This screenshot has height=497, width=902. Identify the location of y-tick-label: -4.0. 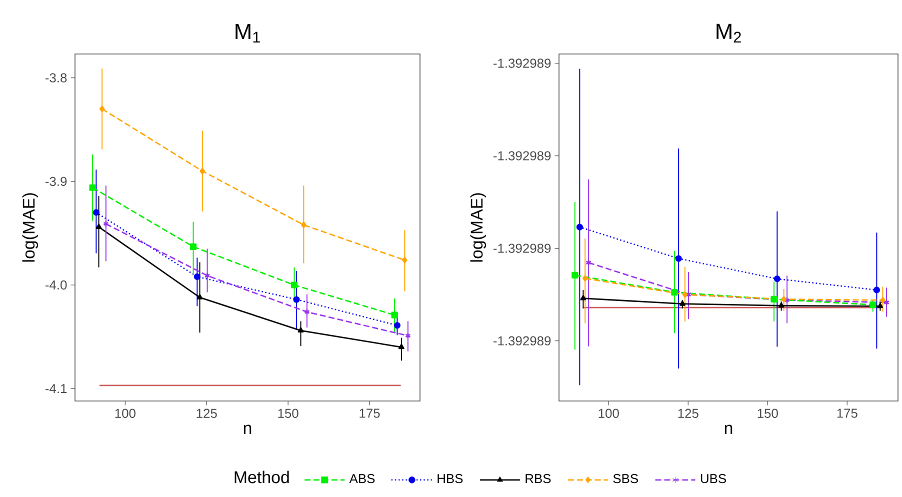
(56, 285).